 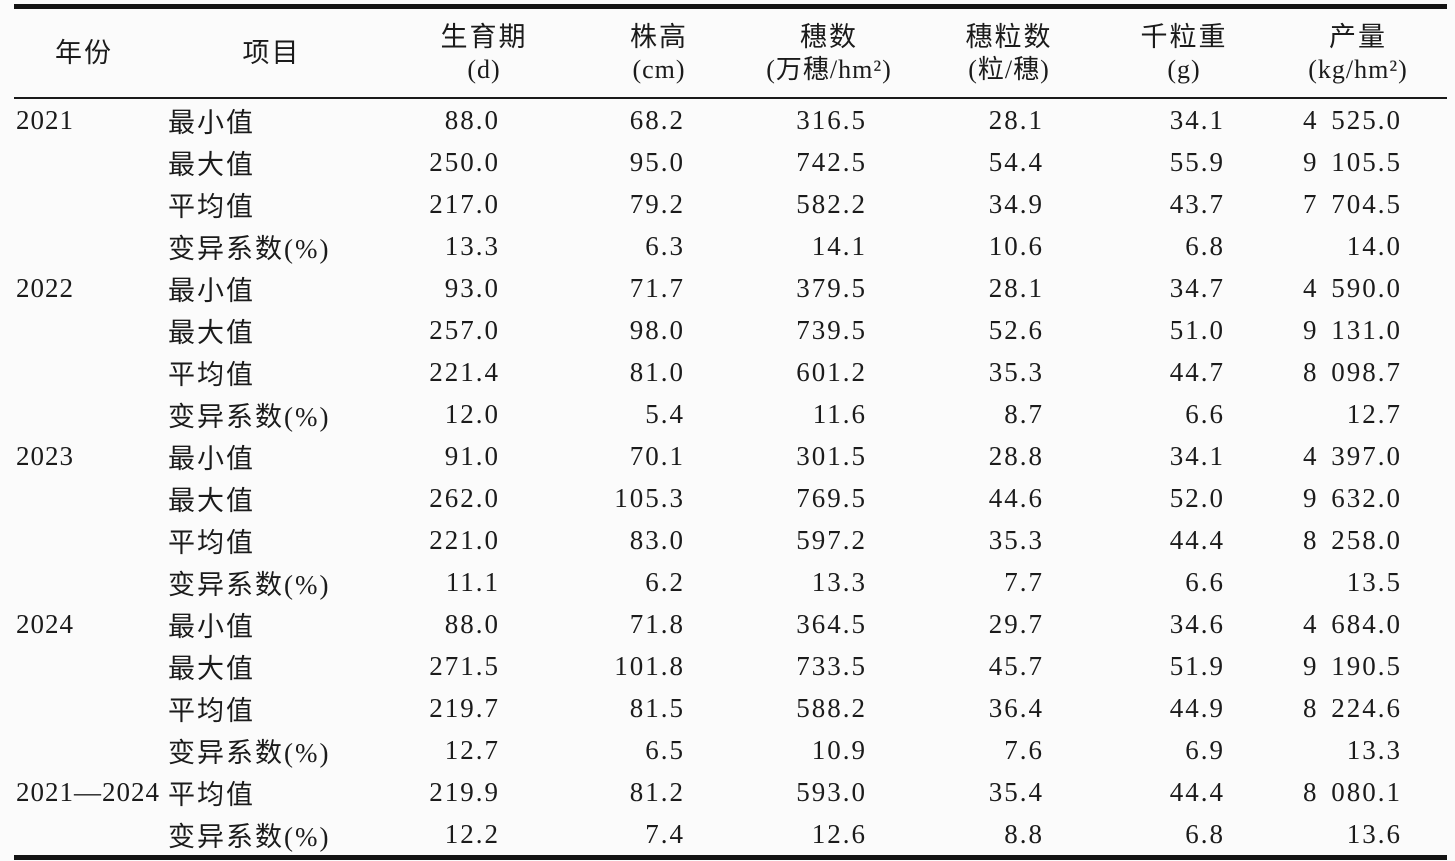 I want to click on yield-cell: 4 590.0, so click(x=1352, y=287).